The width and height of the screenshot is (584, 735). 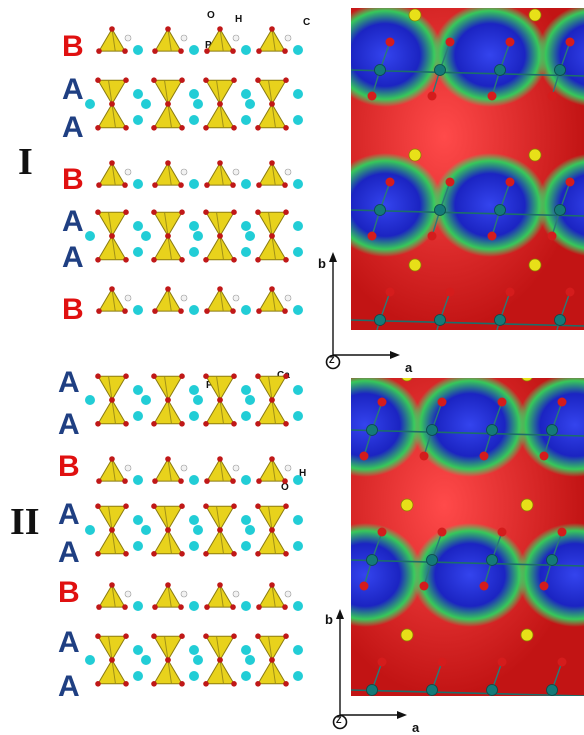 I want to click on phosphorus-atom, so click(x=527, y=505).